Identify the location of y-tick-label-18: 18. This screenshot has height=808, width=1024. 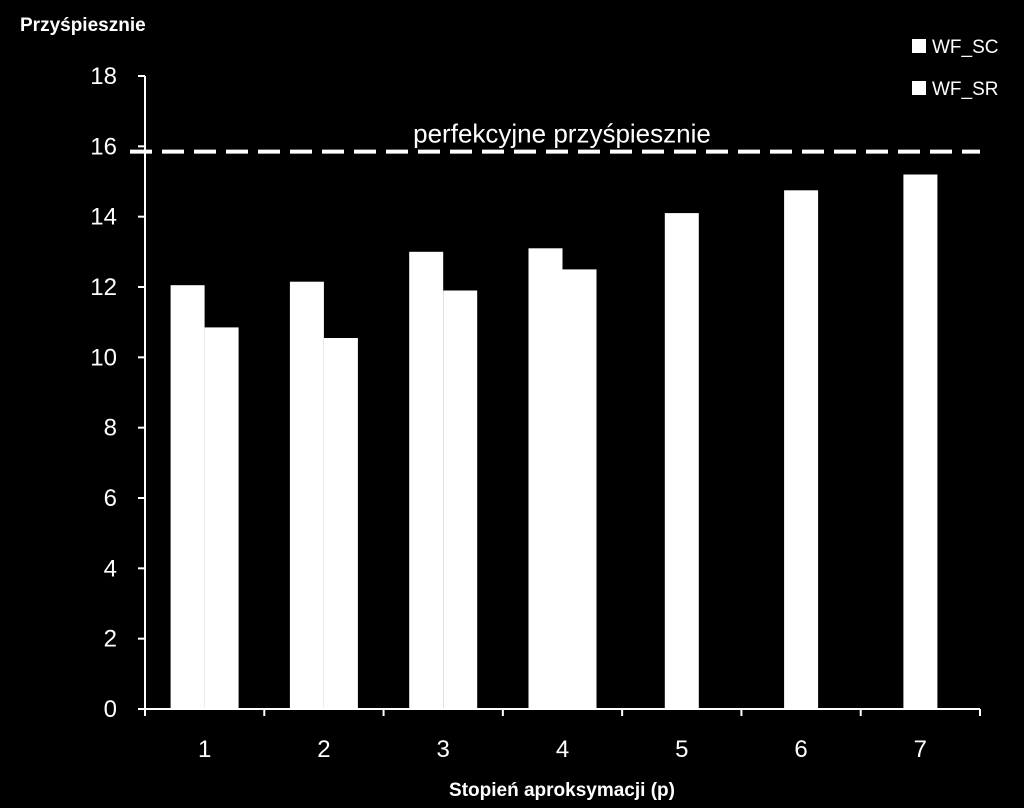
(103, 76).